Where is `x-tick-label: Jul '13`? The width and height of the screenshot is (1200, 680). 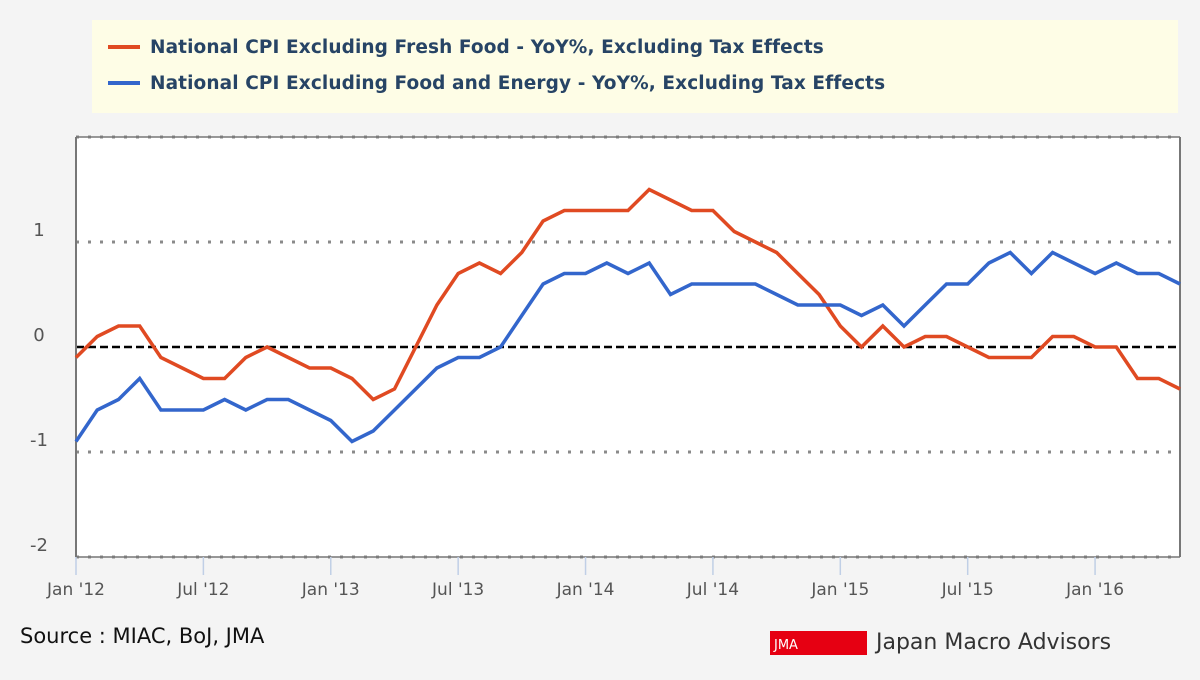 x-tick-label: Jul '13 is located at coordinates (457, 590).